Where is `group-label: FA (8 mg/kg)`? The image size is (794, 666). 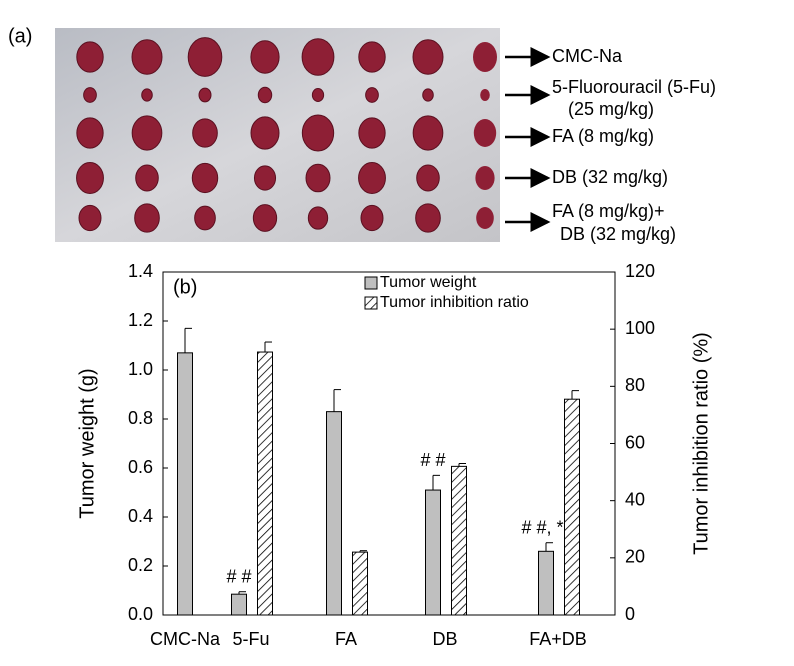
group-label: FA (8 mg/kg) is located at coordinates (603, 136).